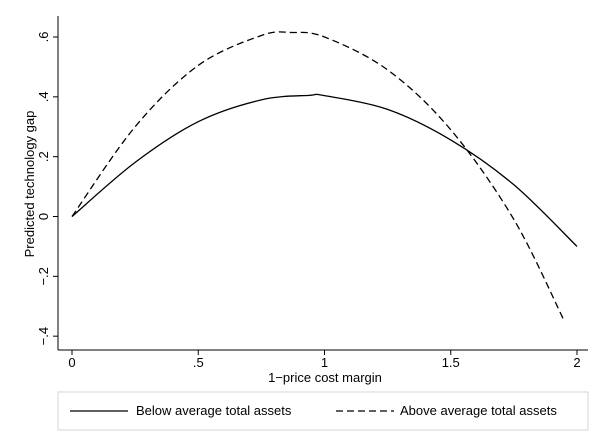 The image size is (593, 437). What do you see at coordinates (576, 362) in the screenshot?
I see `x-tick-label: 2` at bounding box center [576, 362].